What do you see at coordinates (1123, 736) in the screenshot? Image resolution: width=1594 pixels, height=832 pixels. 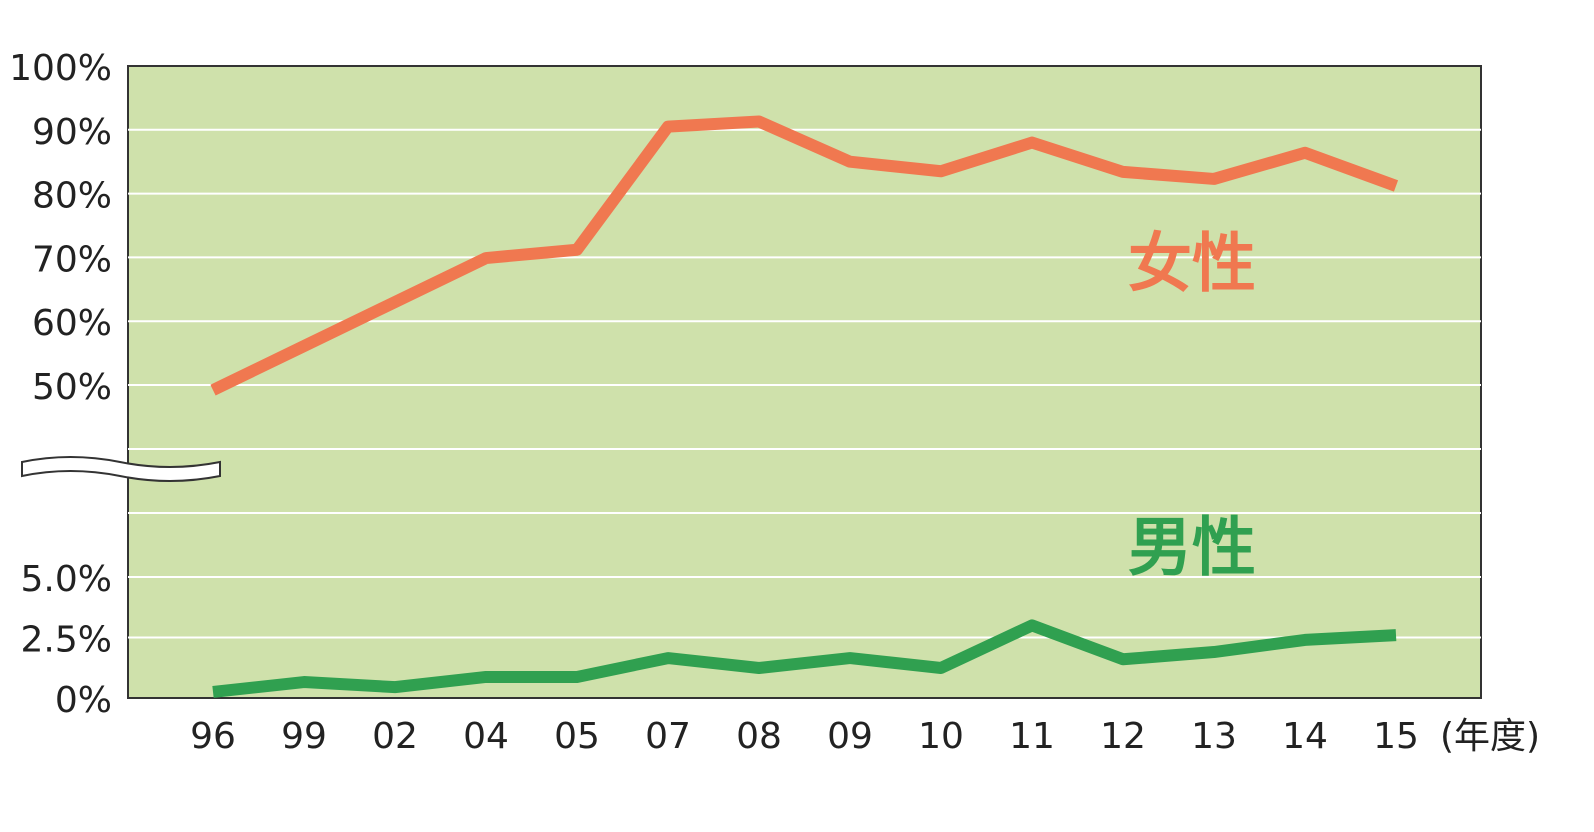 I see `x-tick-label: 12` at bounding box center [1123, 736].